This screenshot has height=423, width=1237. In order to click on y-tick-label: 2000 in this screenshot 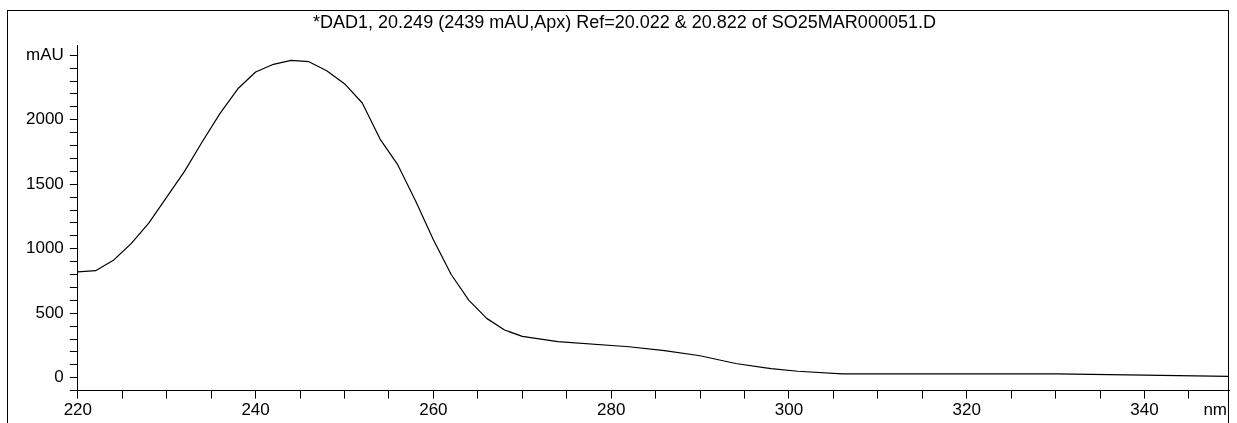, I will do `click(44, 119)`.